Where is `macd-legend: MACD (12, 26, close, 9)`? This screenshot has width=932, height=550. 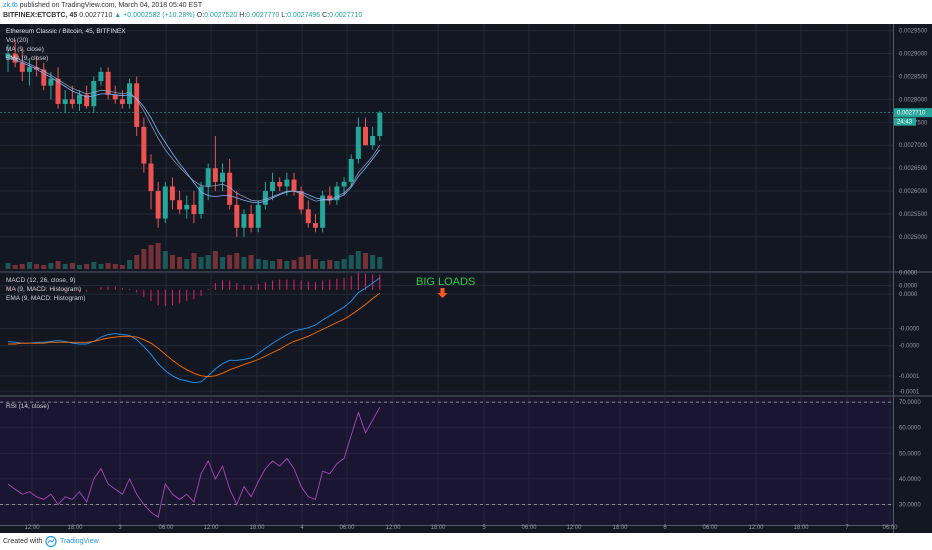 macd-legend: MACD (12, 26, close, 9) is located at coordinates (41, 280).